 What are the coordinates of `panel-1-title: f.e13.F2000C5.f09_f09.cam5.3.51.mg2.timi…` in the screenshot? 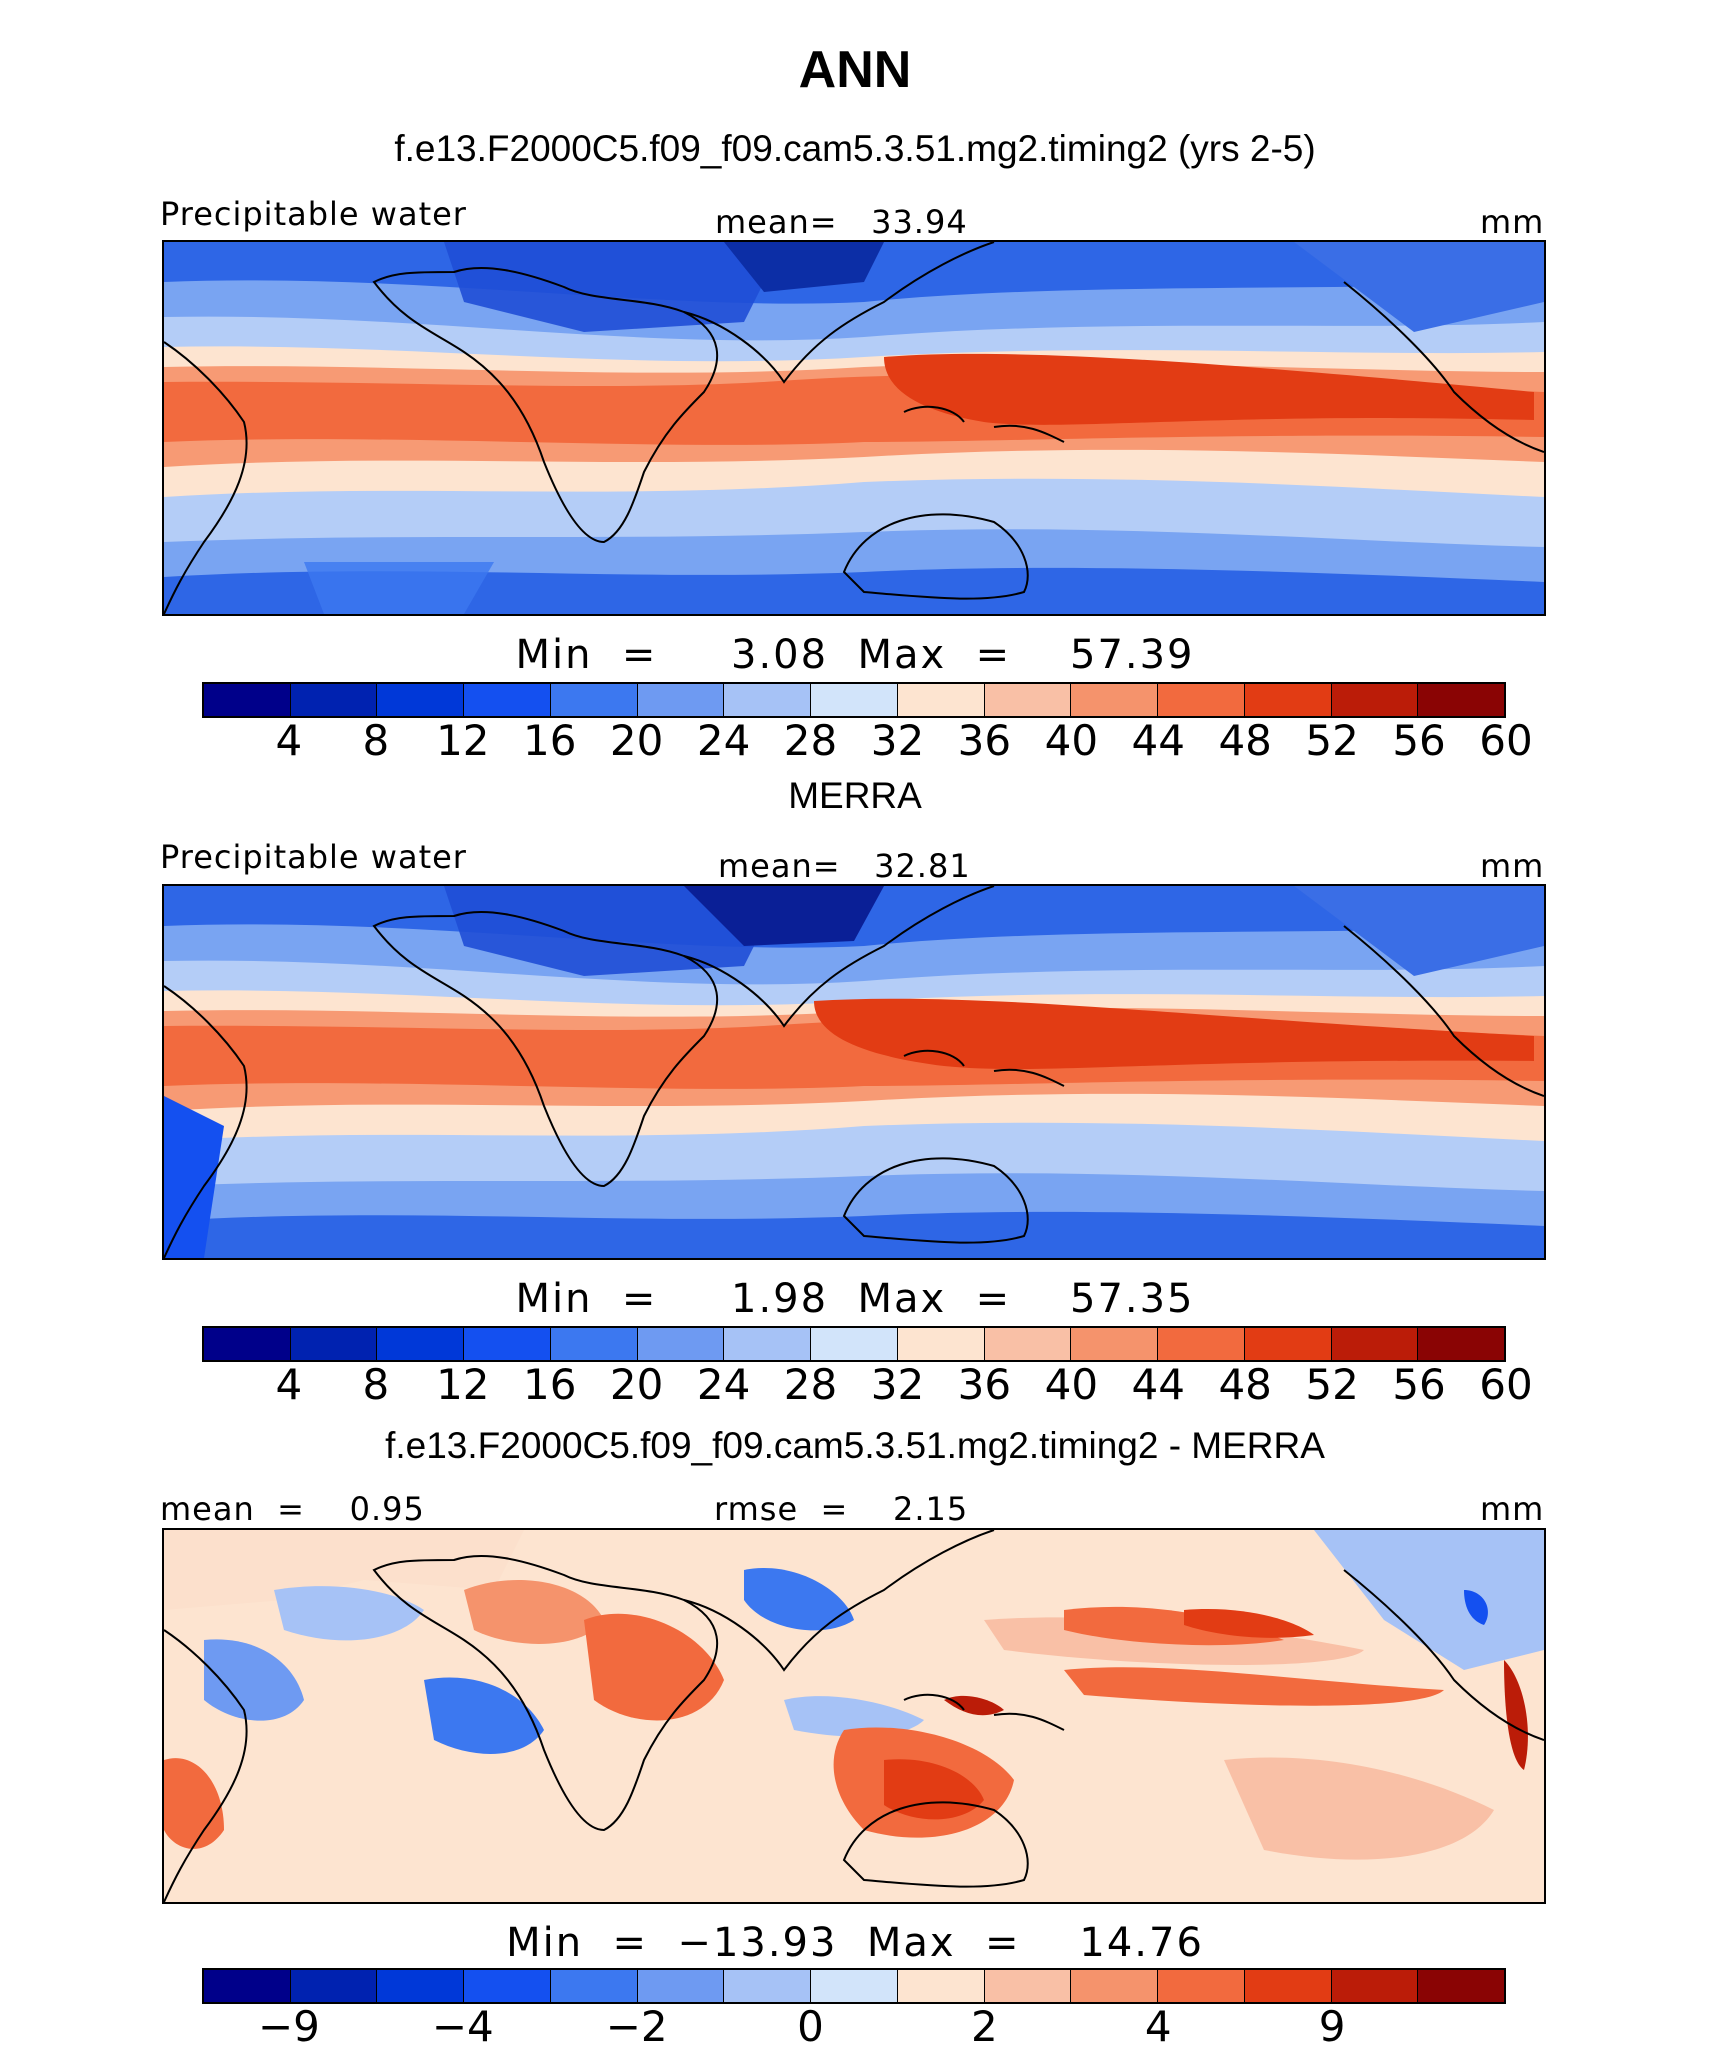 It's located at (855, 148).